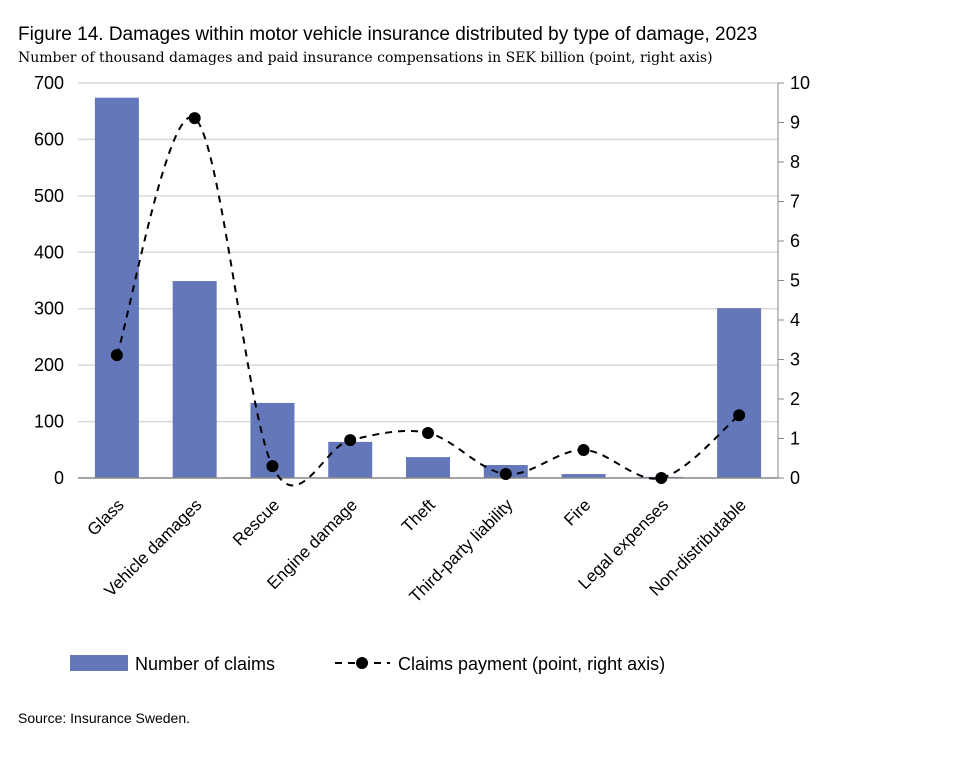 Image resolution: width=966 pixels, height=758 pixels. Describe the element at coordinates (49, 139) in the screenshot. I see `y-tick-label: 600` at that location.